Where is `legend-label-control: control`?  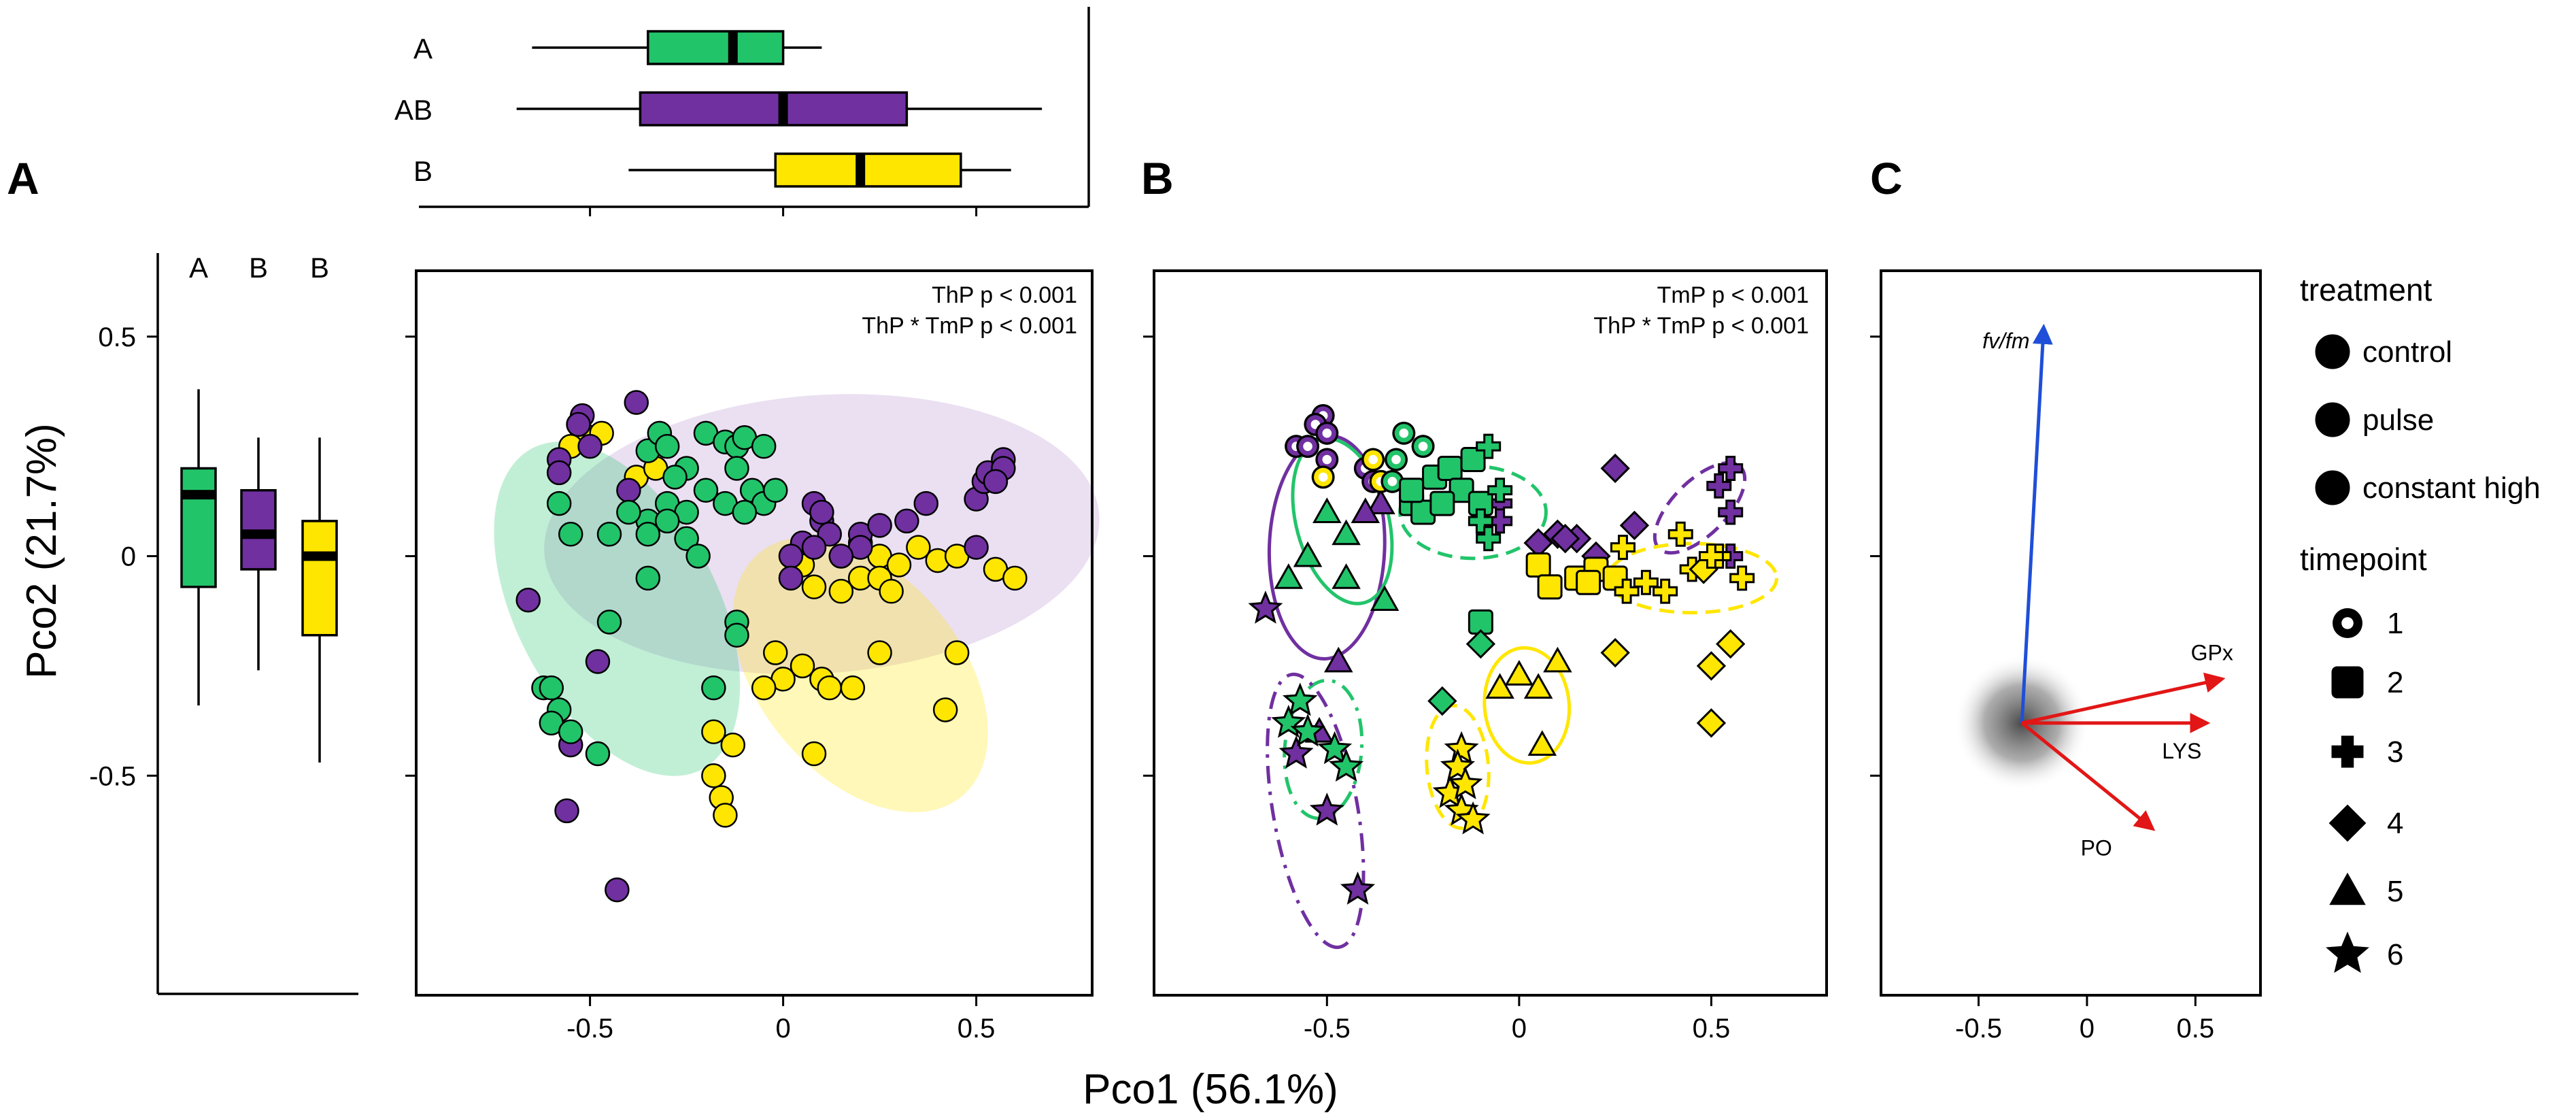 legend-label-control: control is located at coordinates (2407, 352).